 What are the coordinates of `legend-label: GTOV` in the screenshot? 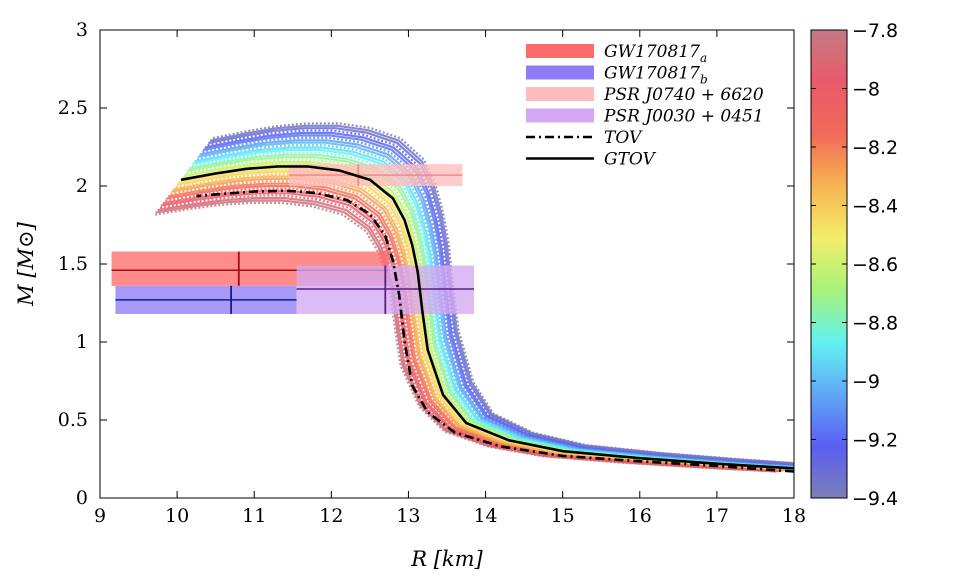 It's located at (630, 160).